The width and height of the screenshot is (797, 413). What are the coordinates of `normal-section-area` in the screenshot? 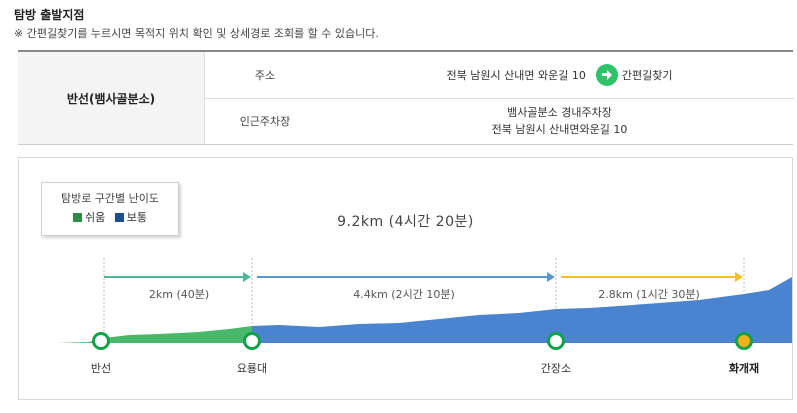 It's located at (522, 310).